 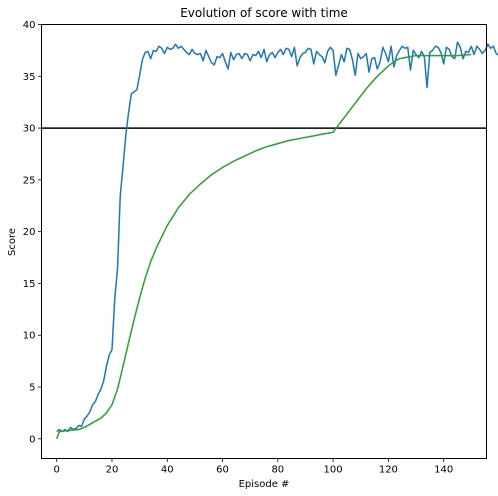 What do you see at coordinates (29, 180) in the screenshot?
I see `y-tick-label: 25` at bounding box center [29, 180].